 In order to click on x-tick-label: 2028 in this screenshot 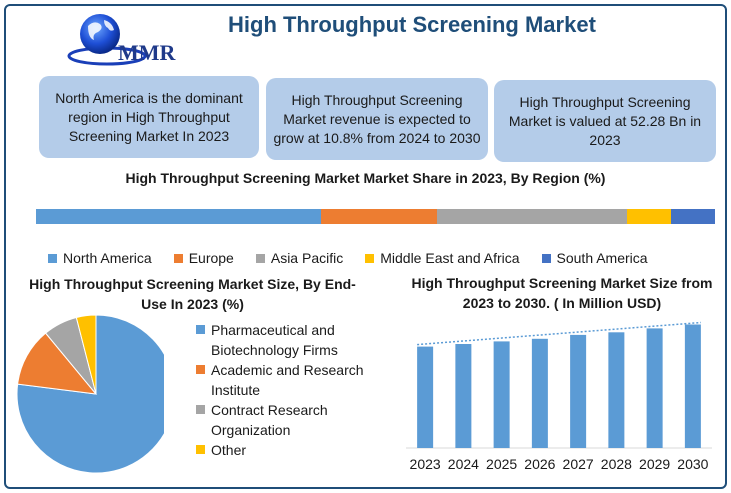, I will do `click(616, 464)`.